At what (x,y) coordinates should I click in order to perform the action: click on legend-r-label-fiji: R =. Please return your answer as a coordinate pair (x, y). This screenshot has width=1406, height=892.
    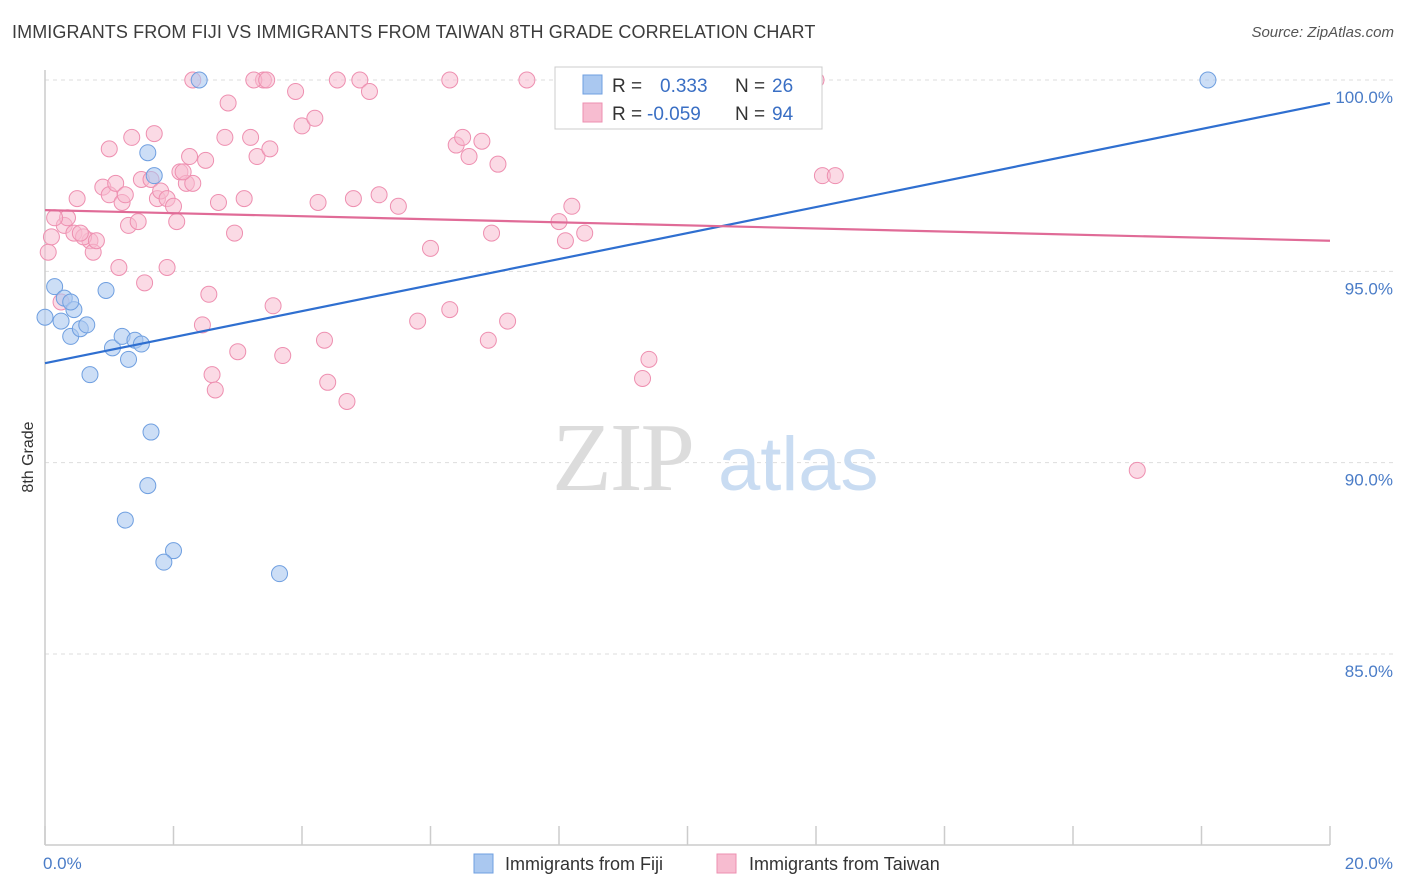
    Looking at the image, I should click on (627, 86).